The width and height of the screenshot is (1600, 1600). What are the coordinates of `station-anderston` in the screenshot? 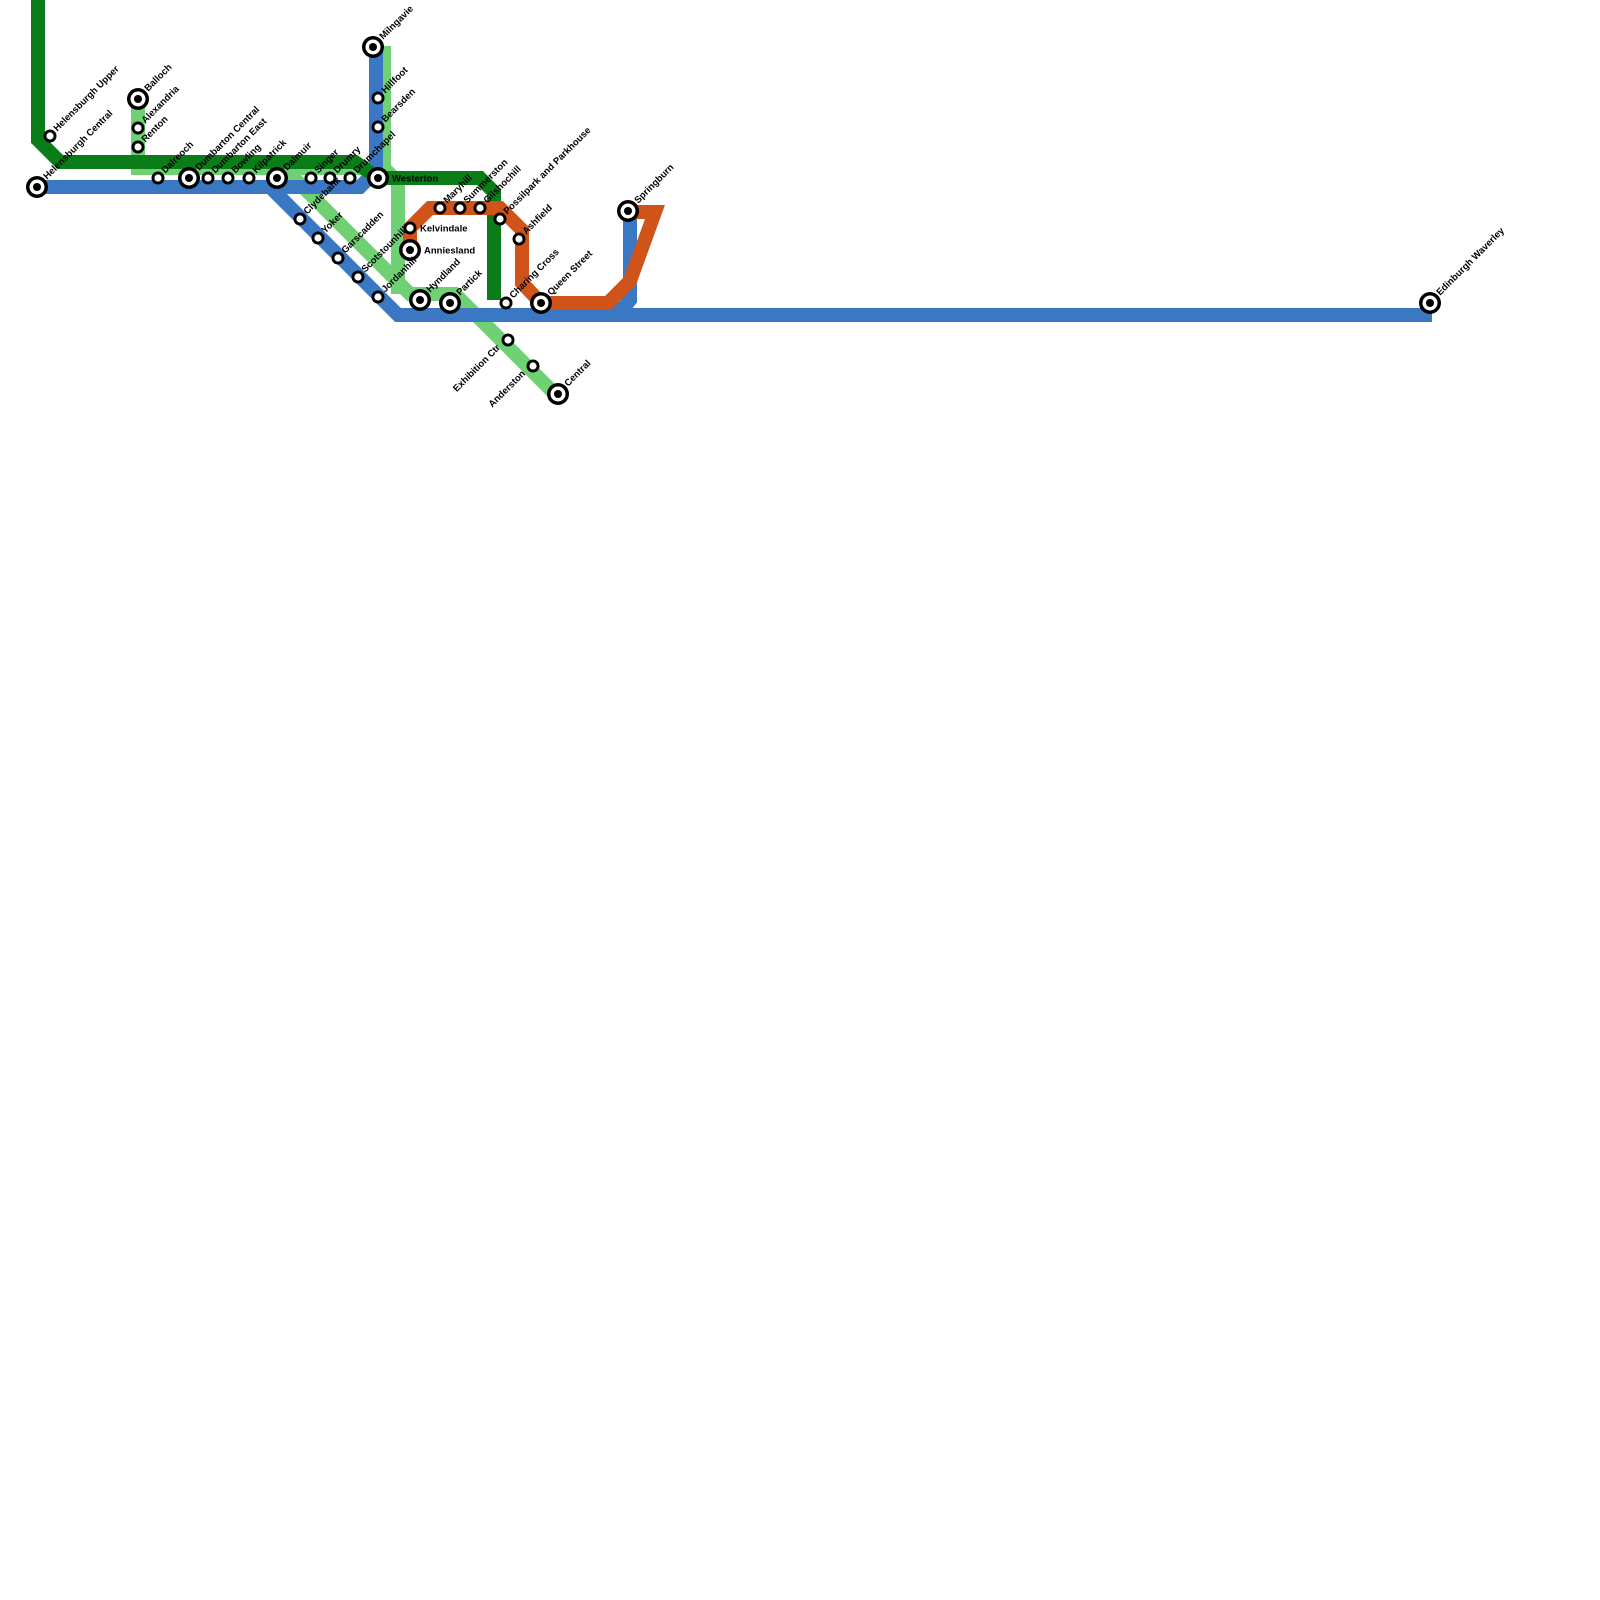 It's located at (533, 366).